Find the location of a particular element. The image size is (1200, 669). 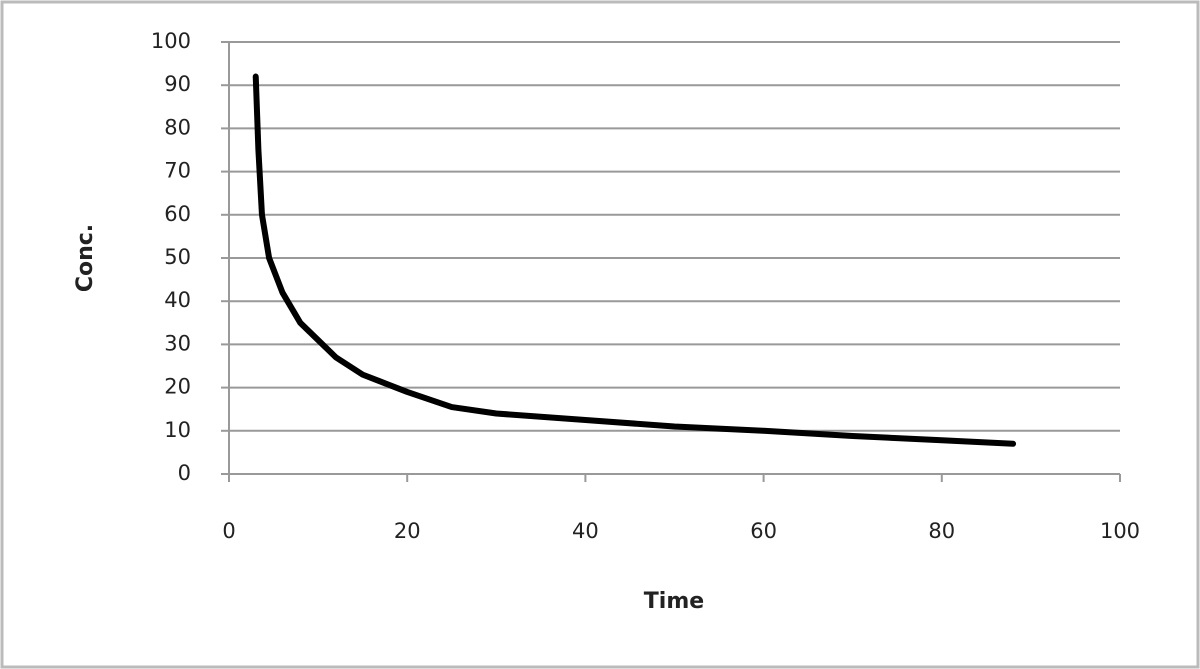

y-tick-label: 80 is located at coordinates (177, 127).